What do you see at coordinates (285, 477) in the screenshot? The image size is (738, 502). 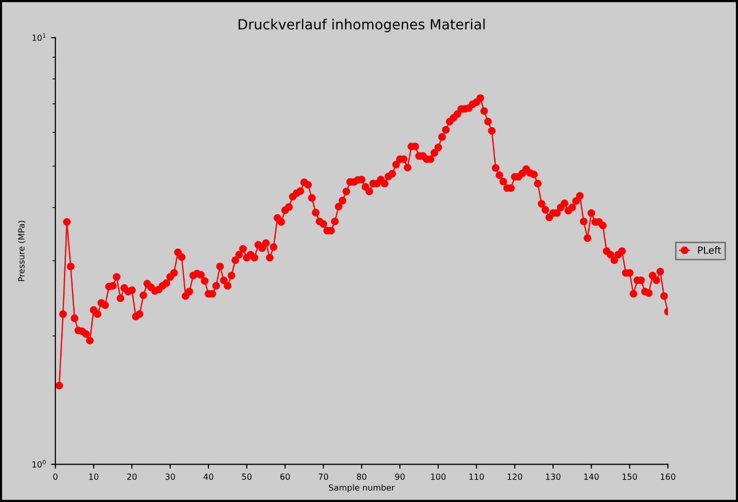 I see `x-tick-label: 60` at bounding box center [285, 477].